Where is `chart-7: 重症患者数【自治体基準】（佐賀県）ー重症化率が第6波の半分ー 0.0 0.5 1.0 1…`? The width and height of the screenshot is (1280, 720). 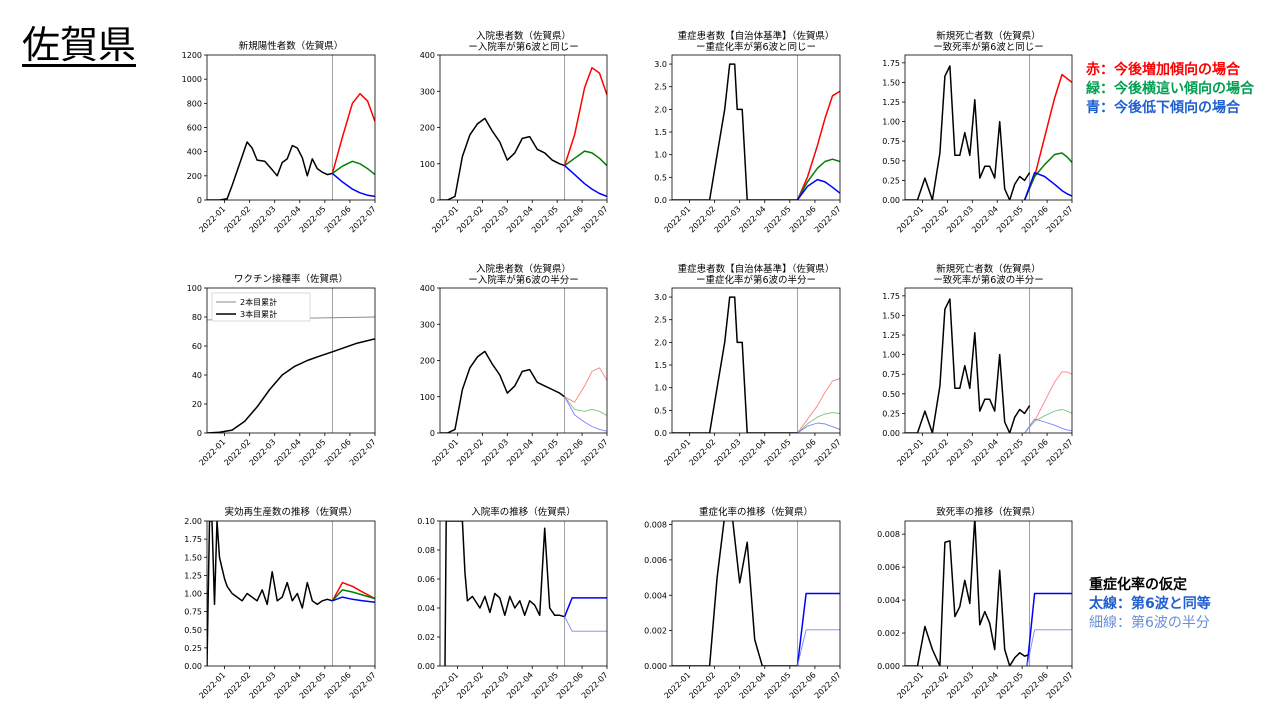
chart-7: 重症患者数【自治体基準】（佐賀県）ー重症化率が第6波の半分ー 0.0 0.5 1.0 1… is located at coordinates (748, 365).